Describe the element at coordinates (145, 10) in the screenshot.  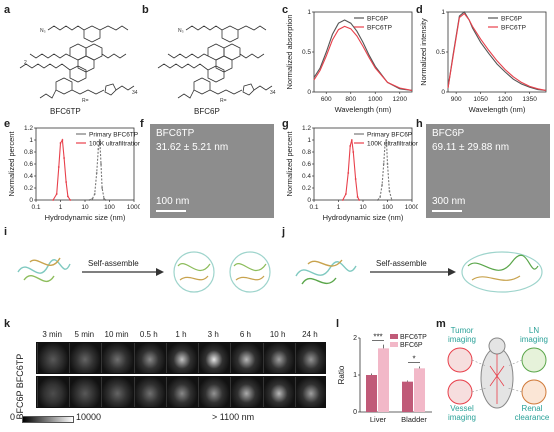
I see `panel-label-b: b` at that location.